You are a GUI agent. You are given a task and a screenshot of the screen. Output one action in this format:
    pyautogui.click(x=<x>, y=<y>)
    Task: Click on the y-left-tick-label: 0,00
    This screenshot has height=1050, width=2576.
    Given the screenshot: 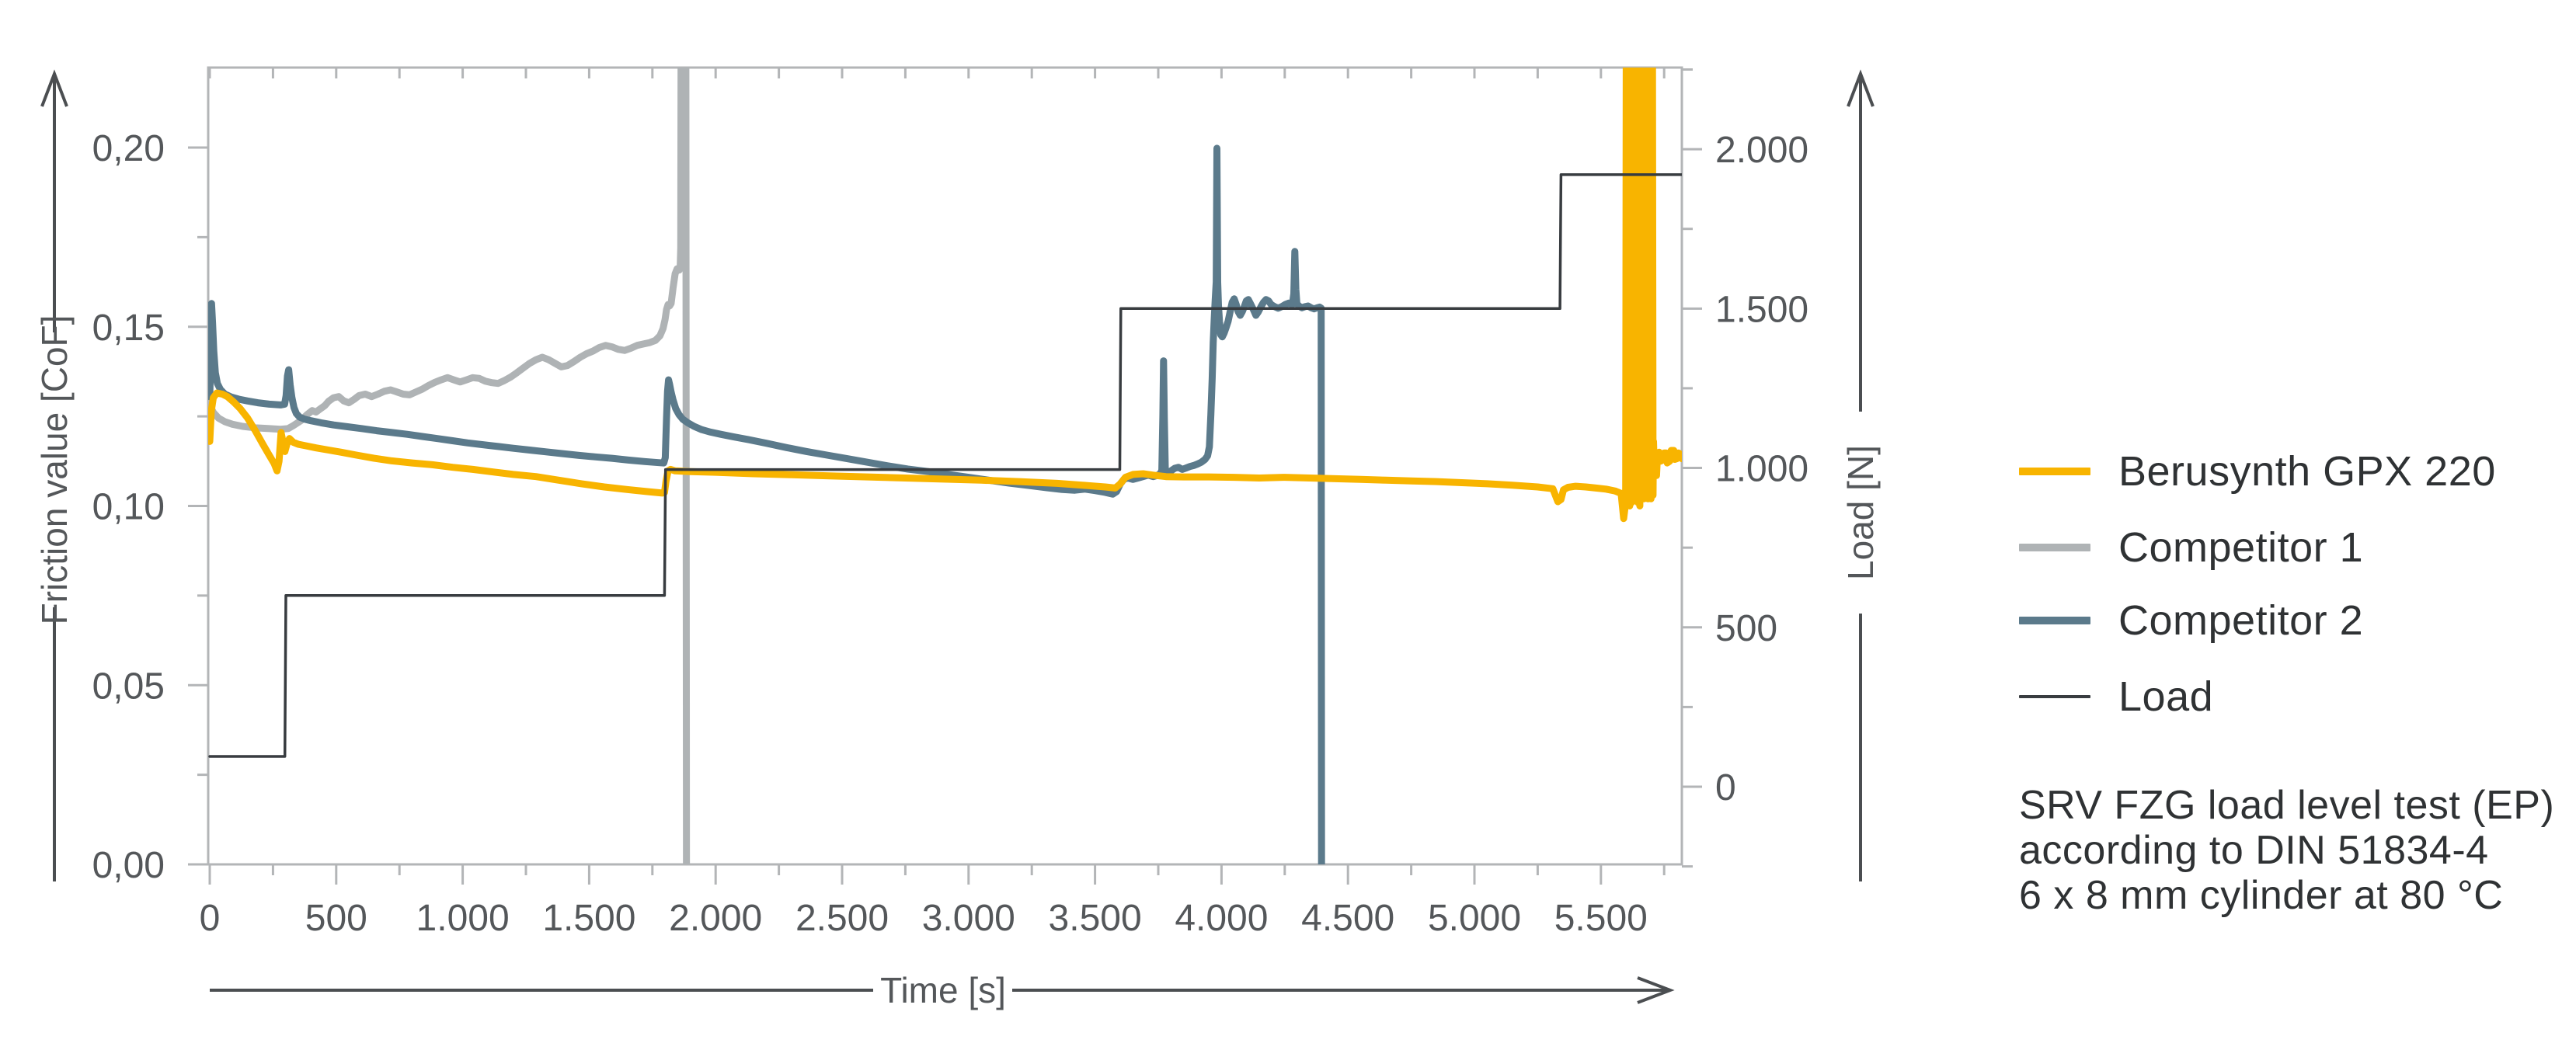 What is the action you would take?
    pyautogui.click(x=128, y=866)
    